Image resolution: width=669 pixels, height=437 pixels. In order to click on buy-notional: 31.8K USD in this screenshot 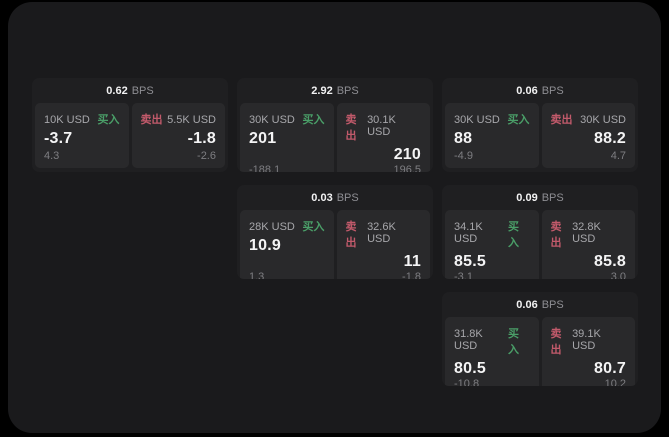, I will do `click(468, 340)`.